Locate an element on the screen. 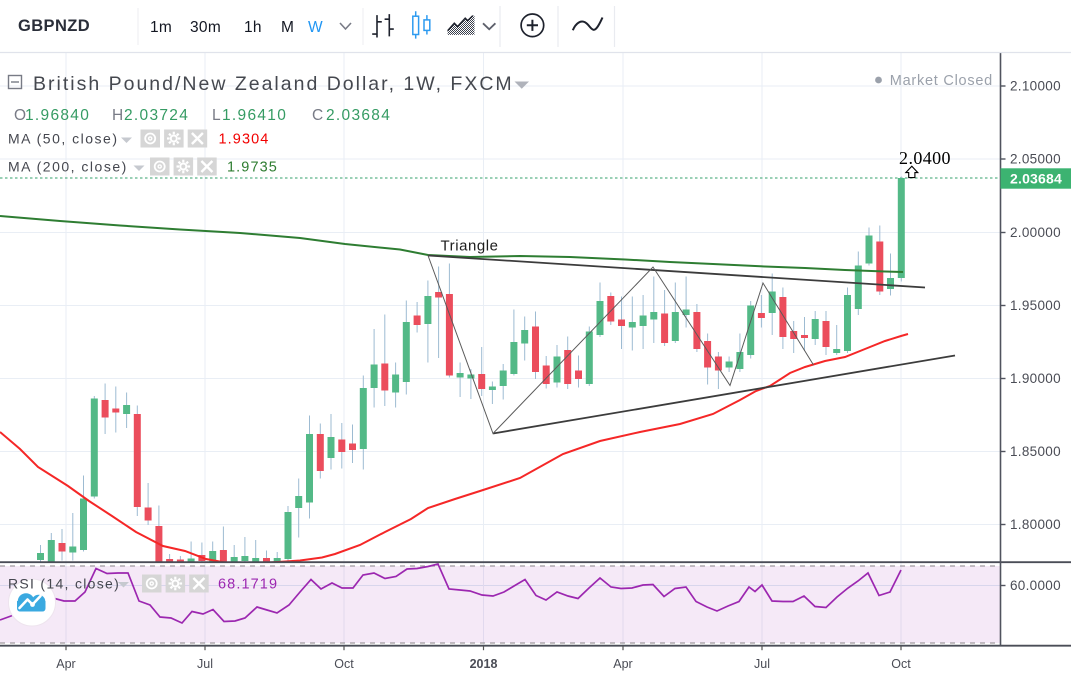 This screenshot has width=1071, height=679. svg-text: Triangle is located at coordinates (470, 246).